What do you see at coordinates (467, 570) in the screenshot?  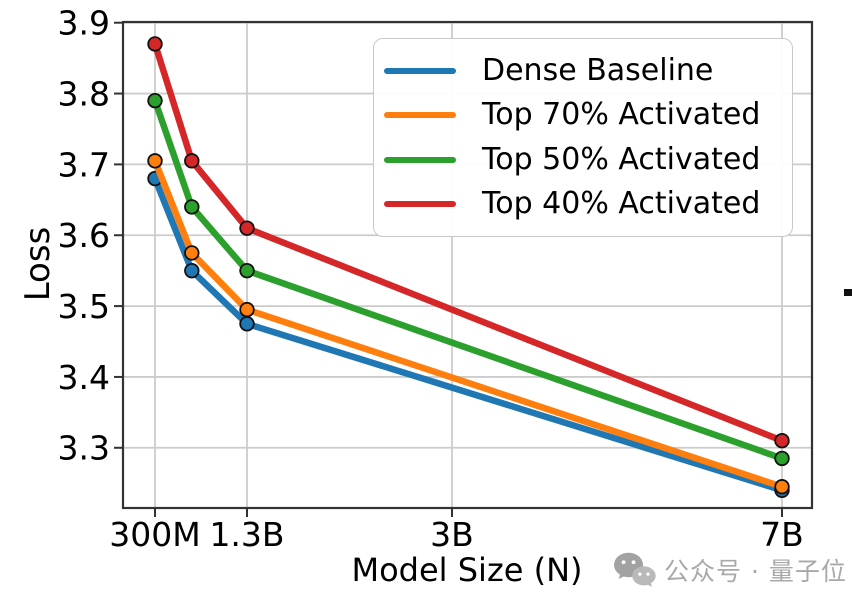 I see `x-axis-label: Model Size (N)` at bounding box center [467, 570].